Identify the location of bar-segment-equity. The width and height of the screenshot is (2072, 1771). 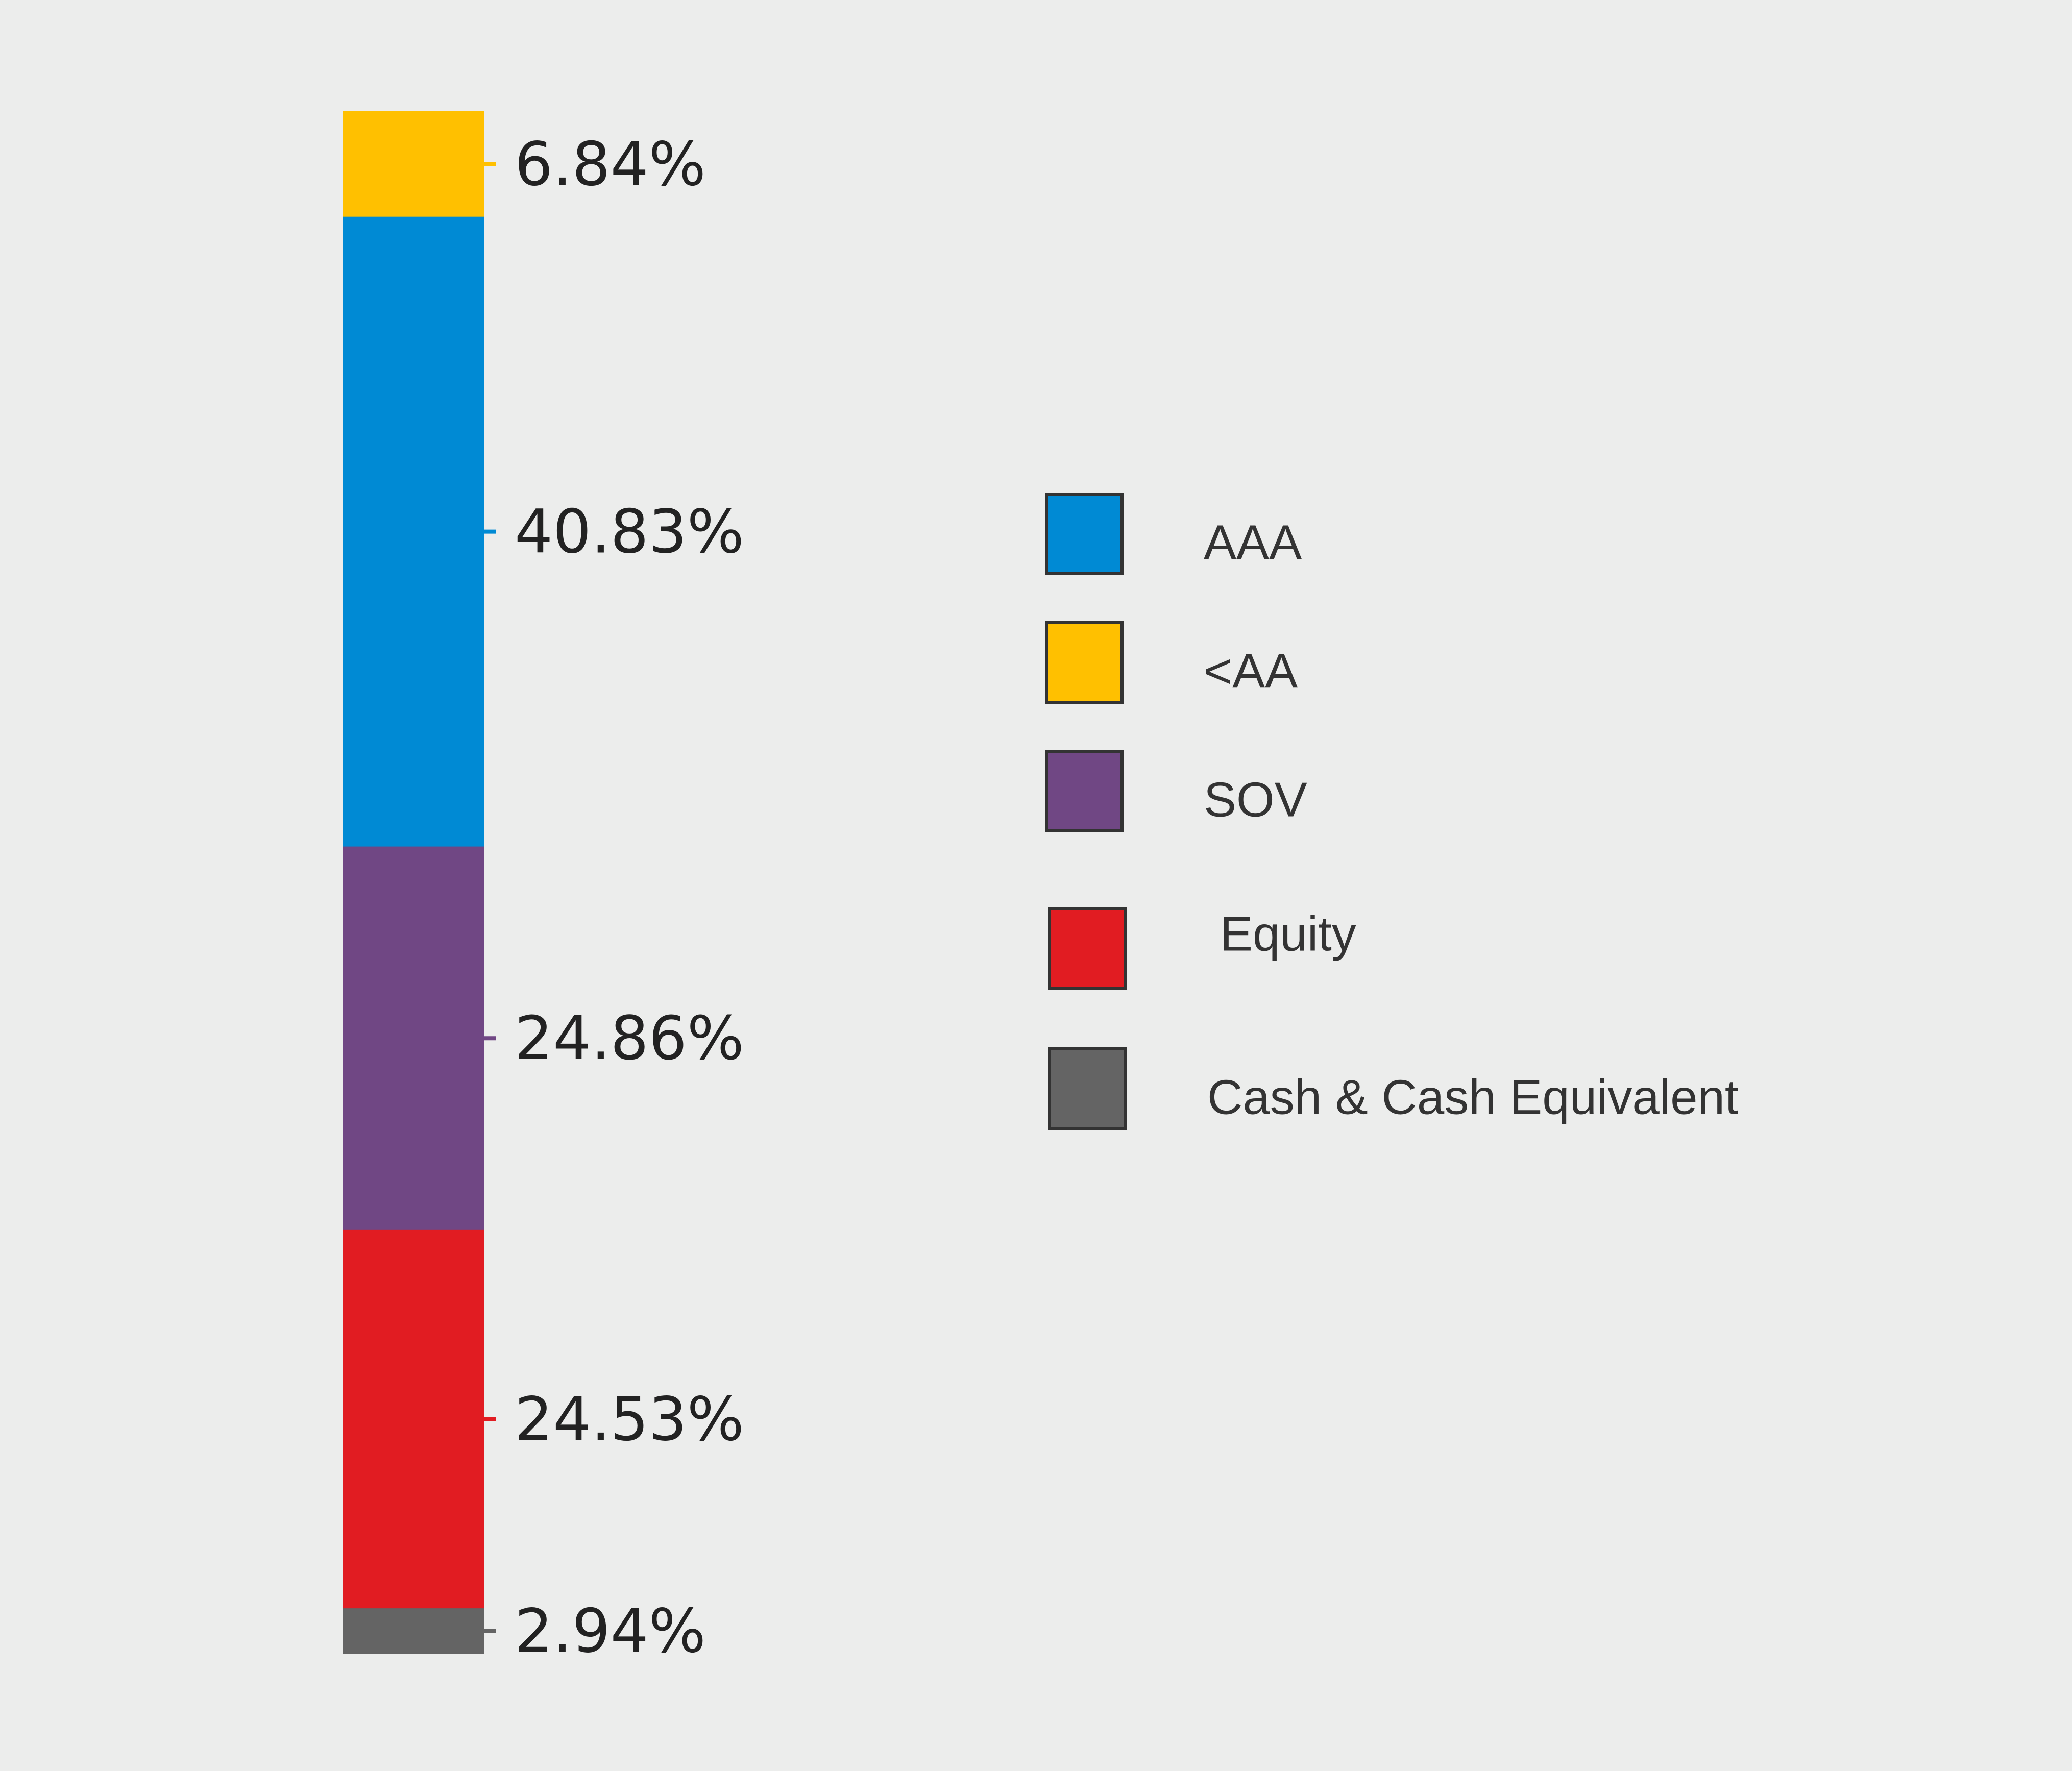
(413, 1419).